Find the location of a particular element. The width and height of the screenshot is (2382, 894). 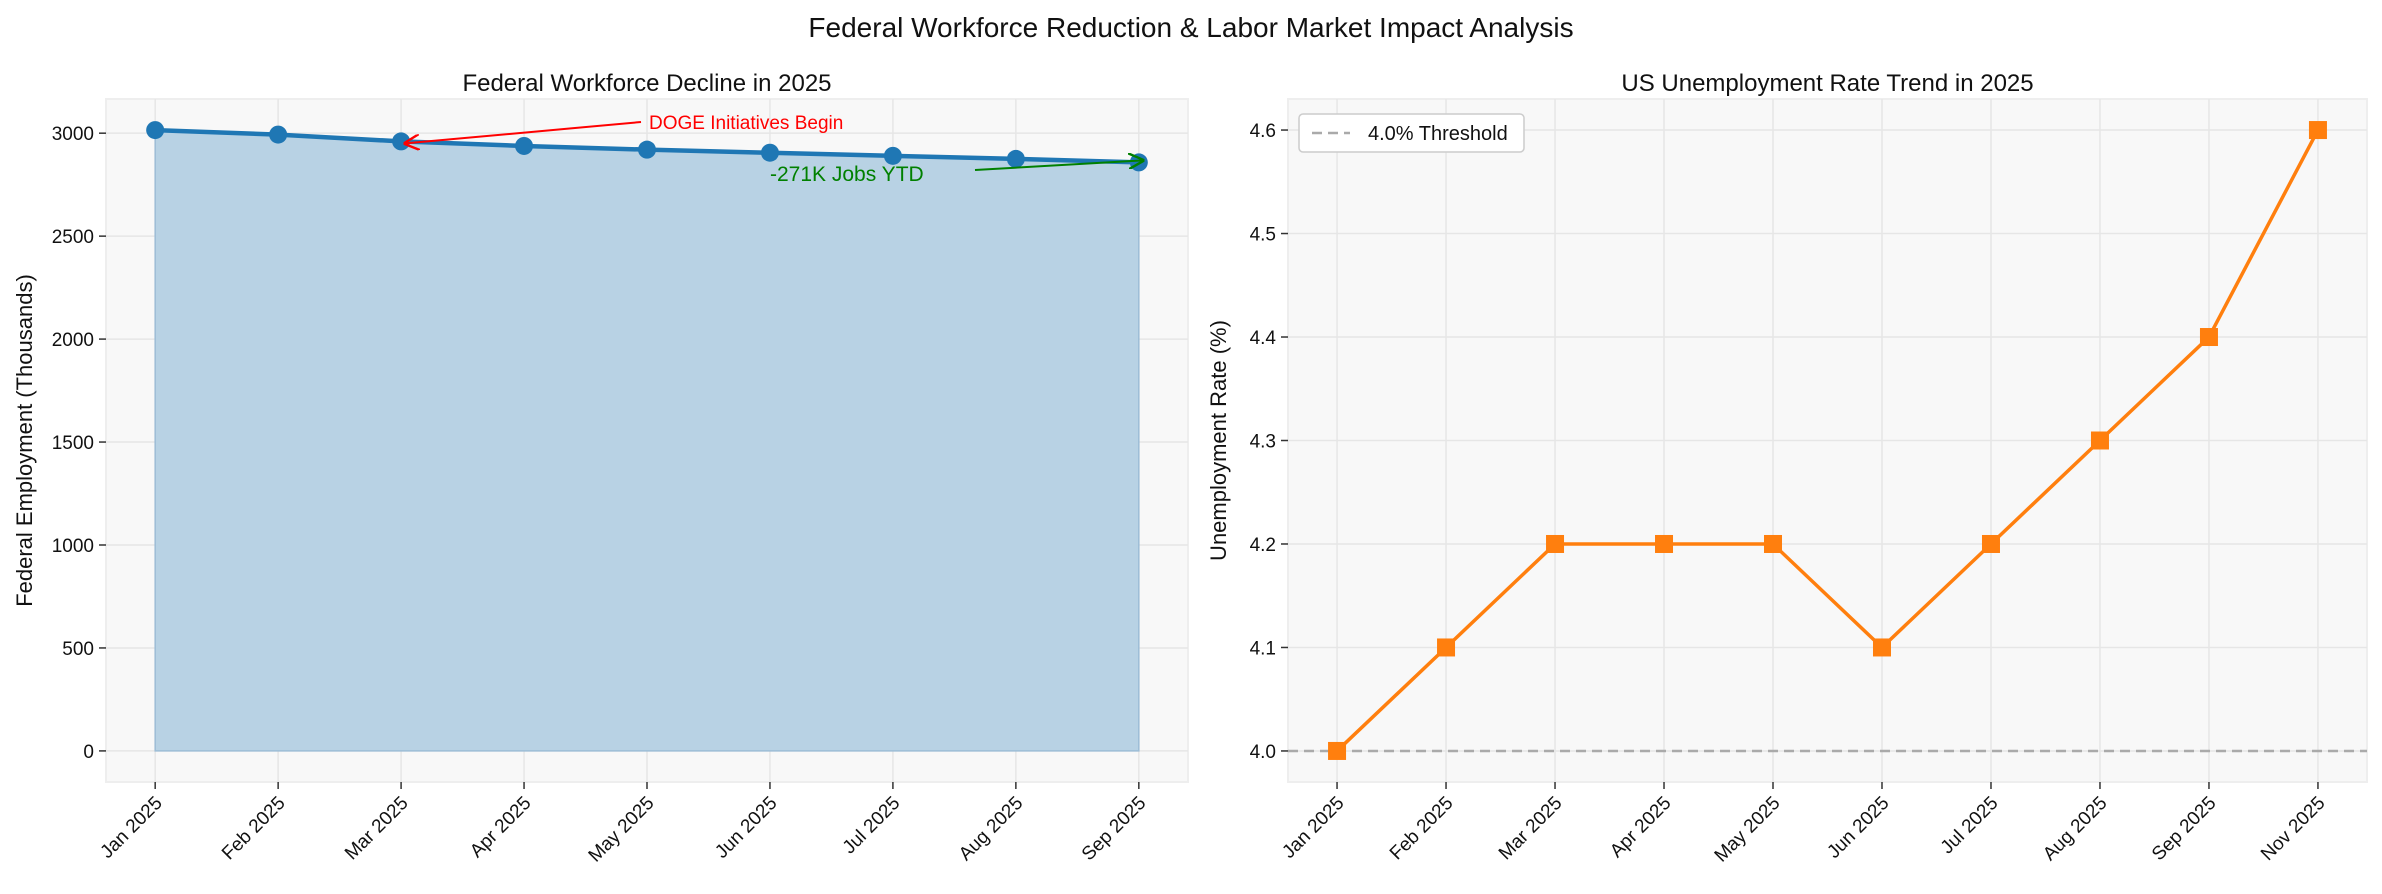

legend-box is located at coordinates (1411, 133).